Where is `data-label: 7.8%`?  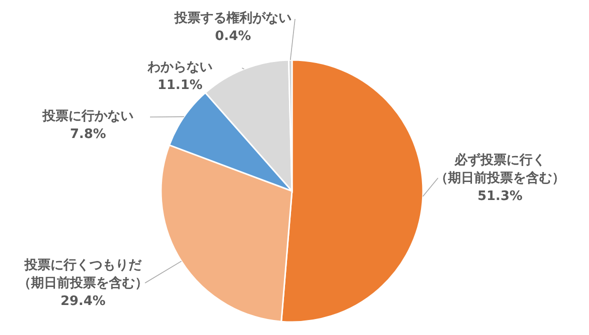
data-label: 7.8% is located at coordinates (88, 134).